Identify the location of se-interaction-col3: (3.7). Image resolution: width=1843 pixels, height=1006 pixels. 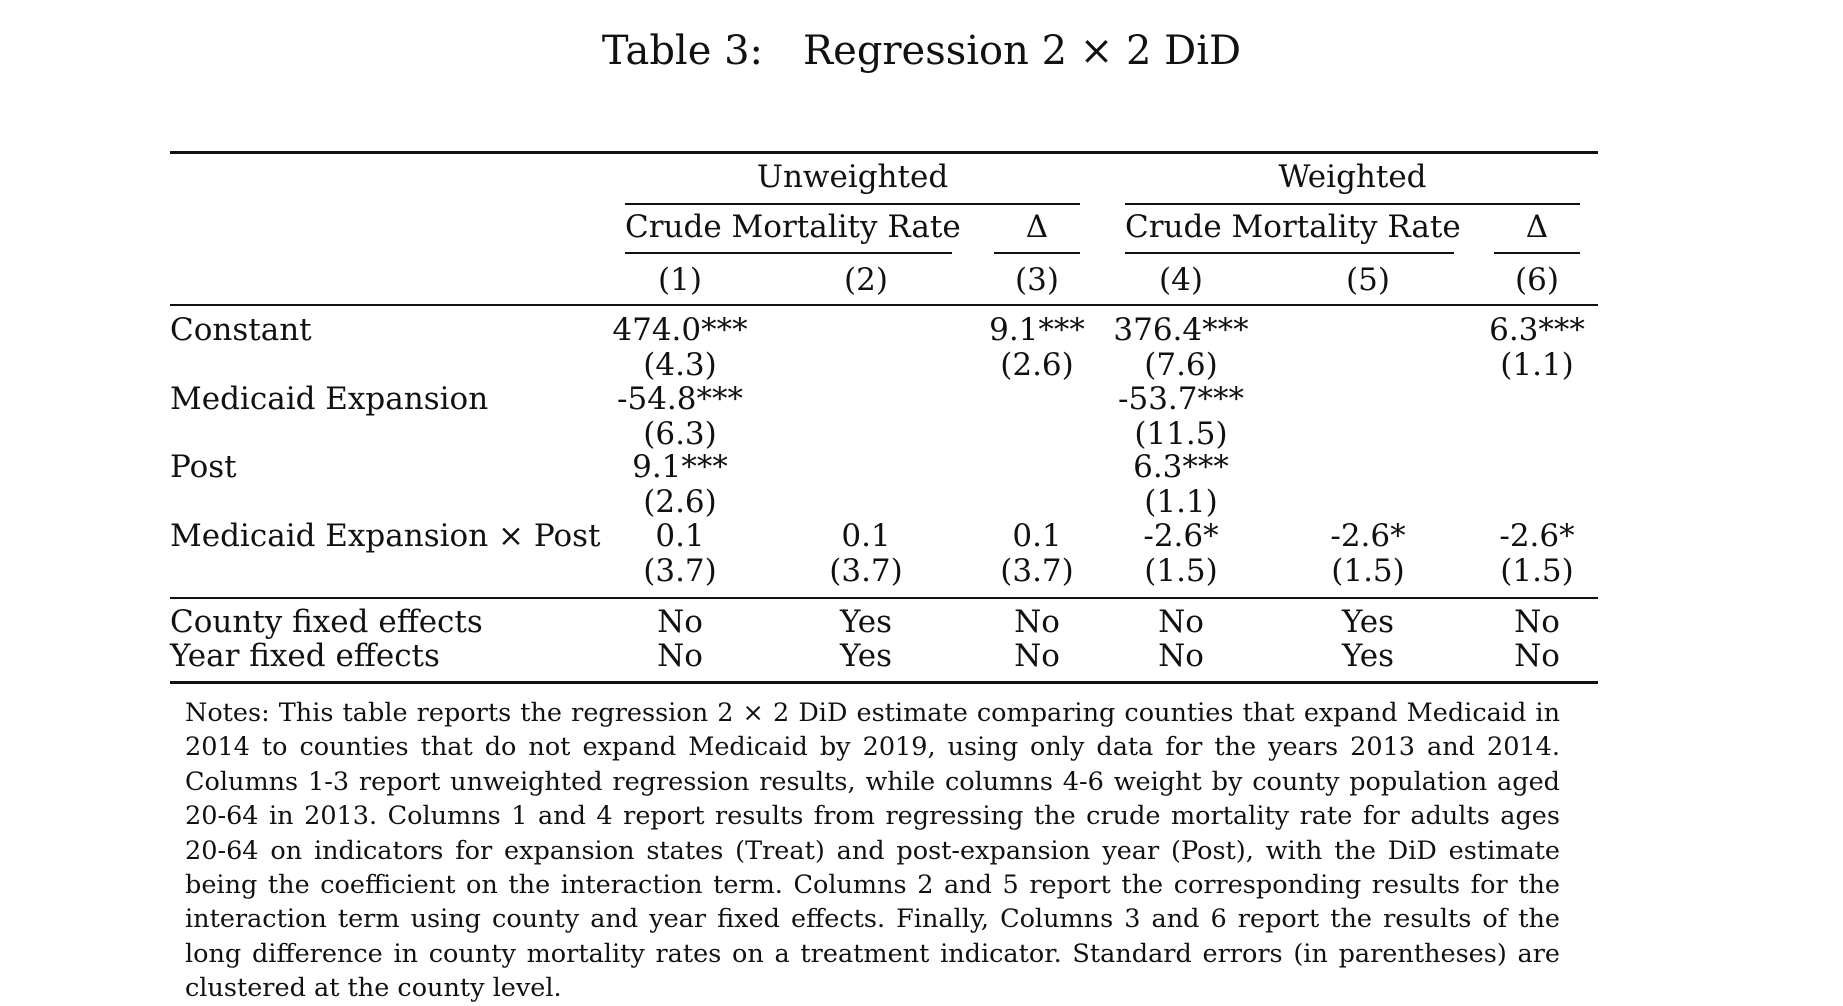
(1037, 571).